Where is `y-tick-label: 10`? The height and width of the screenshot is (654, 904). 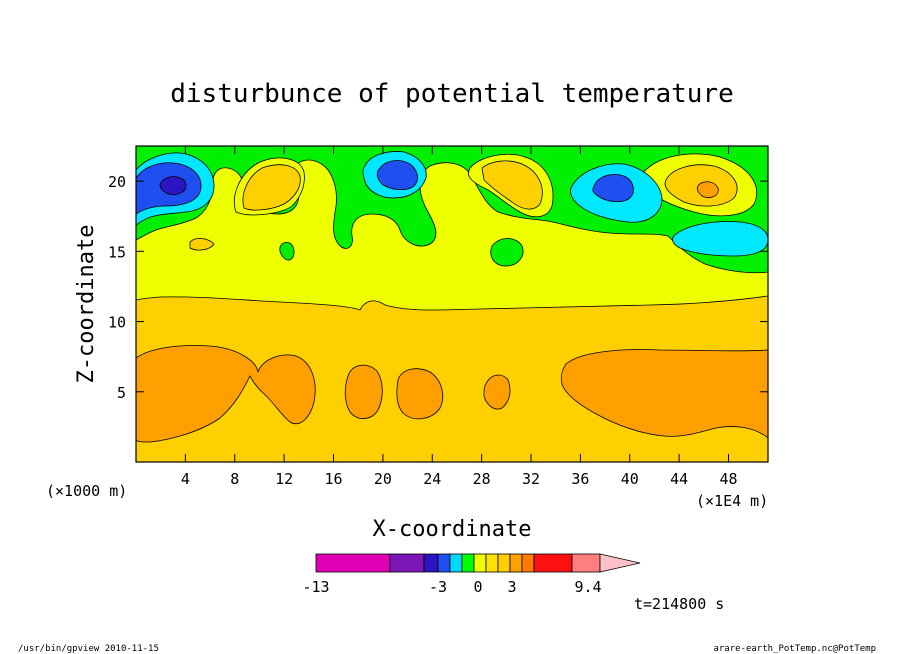 y-tick-label: 10 is located at coordinates (117, 323).